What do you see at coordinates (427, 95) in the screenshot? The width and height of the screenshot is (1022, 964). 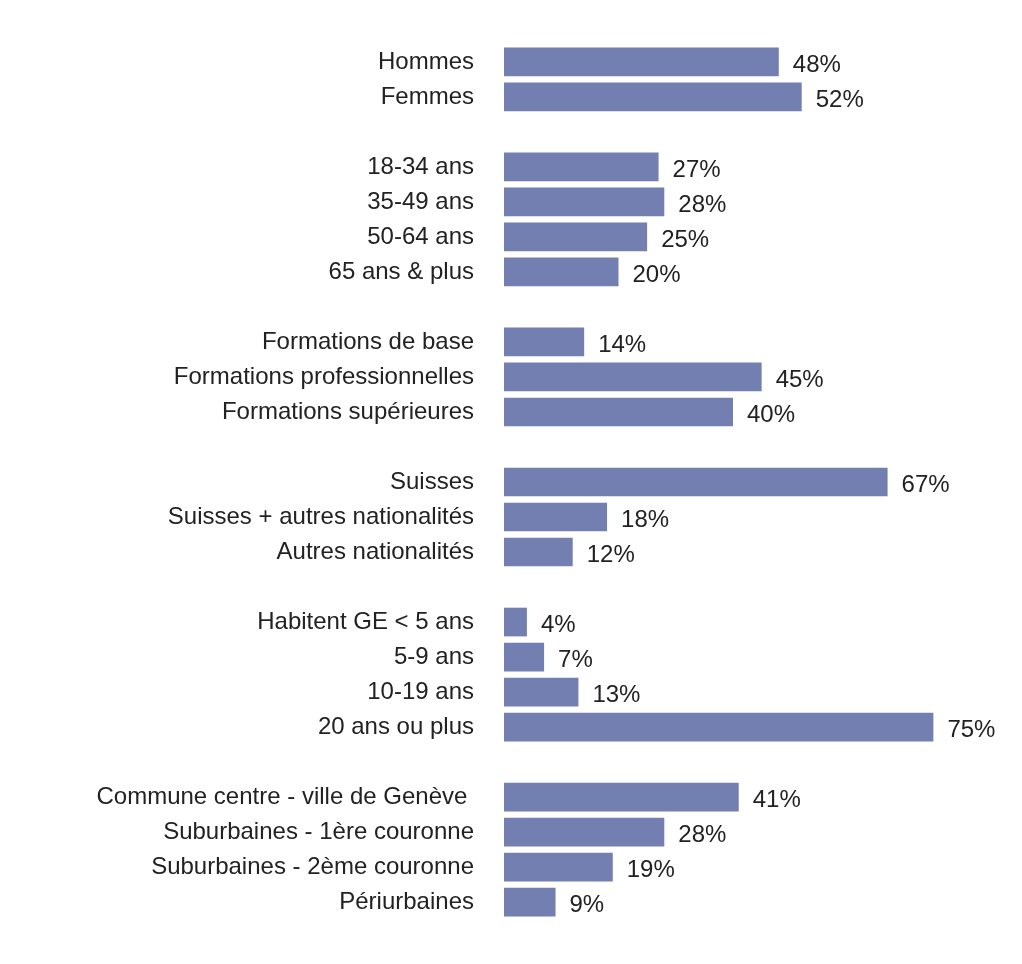 I see `y-tick-label: Femmes` at bounding box center [427, 95].